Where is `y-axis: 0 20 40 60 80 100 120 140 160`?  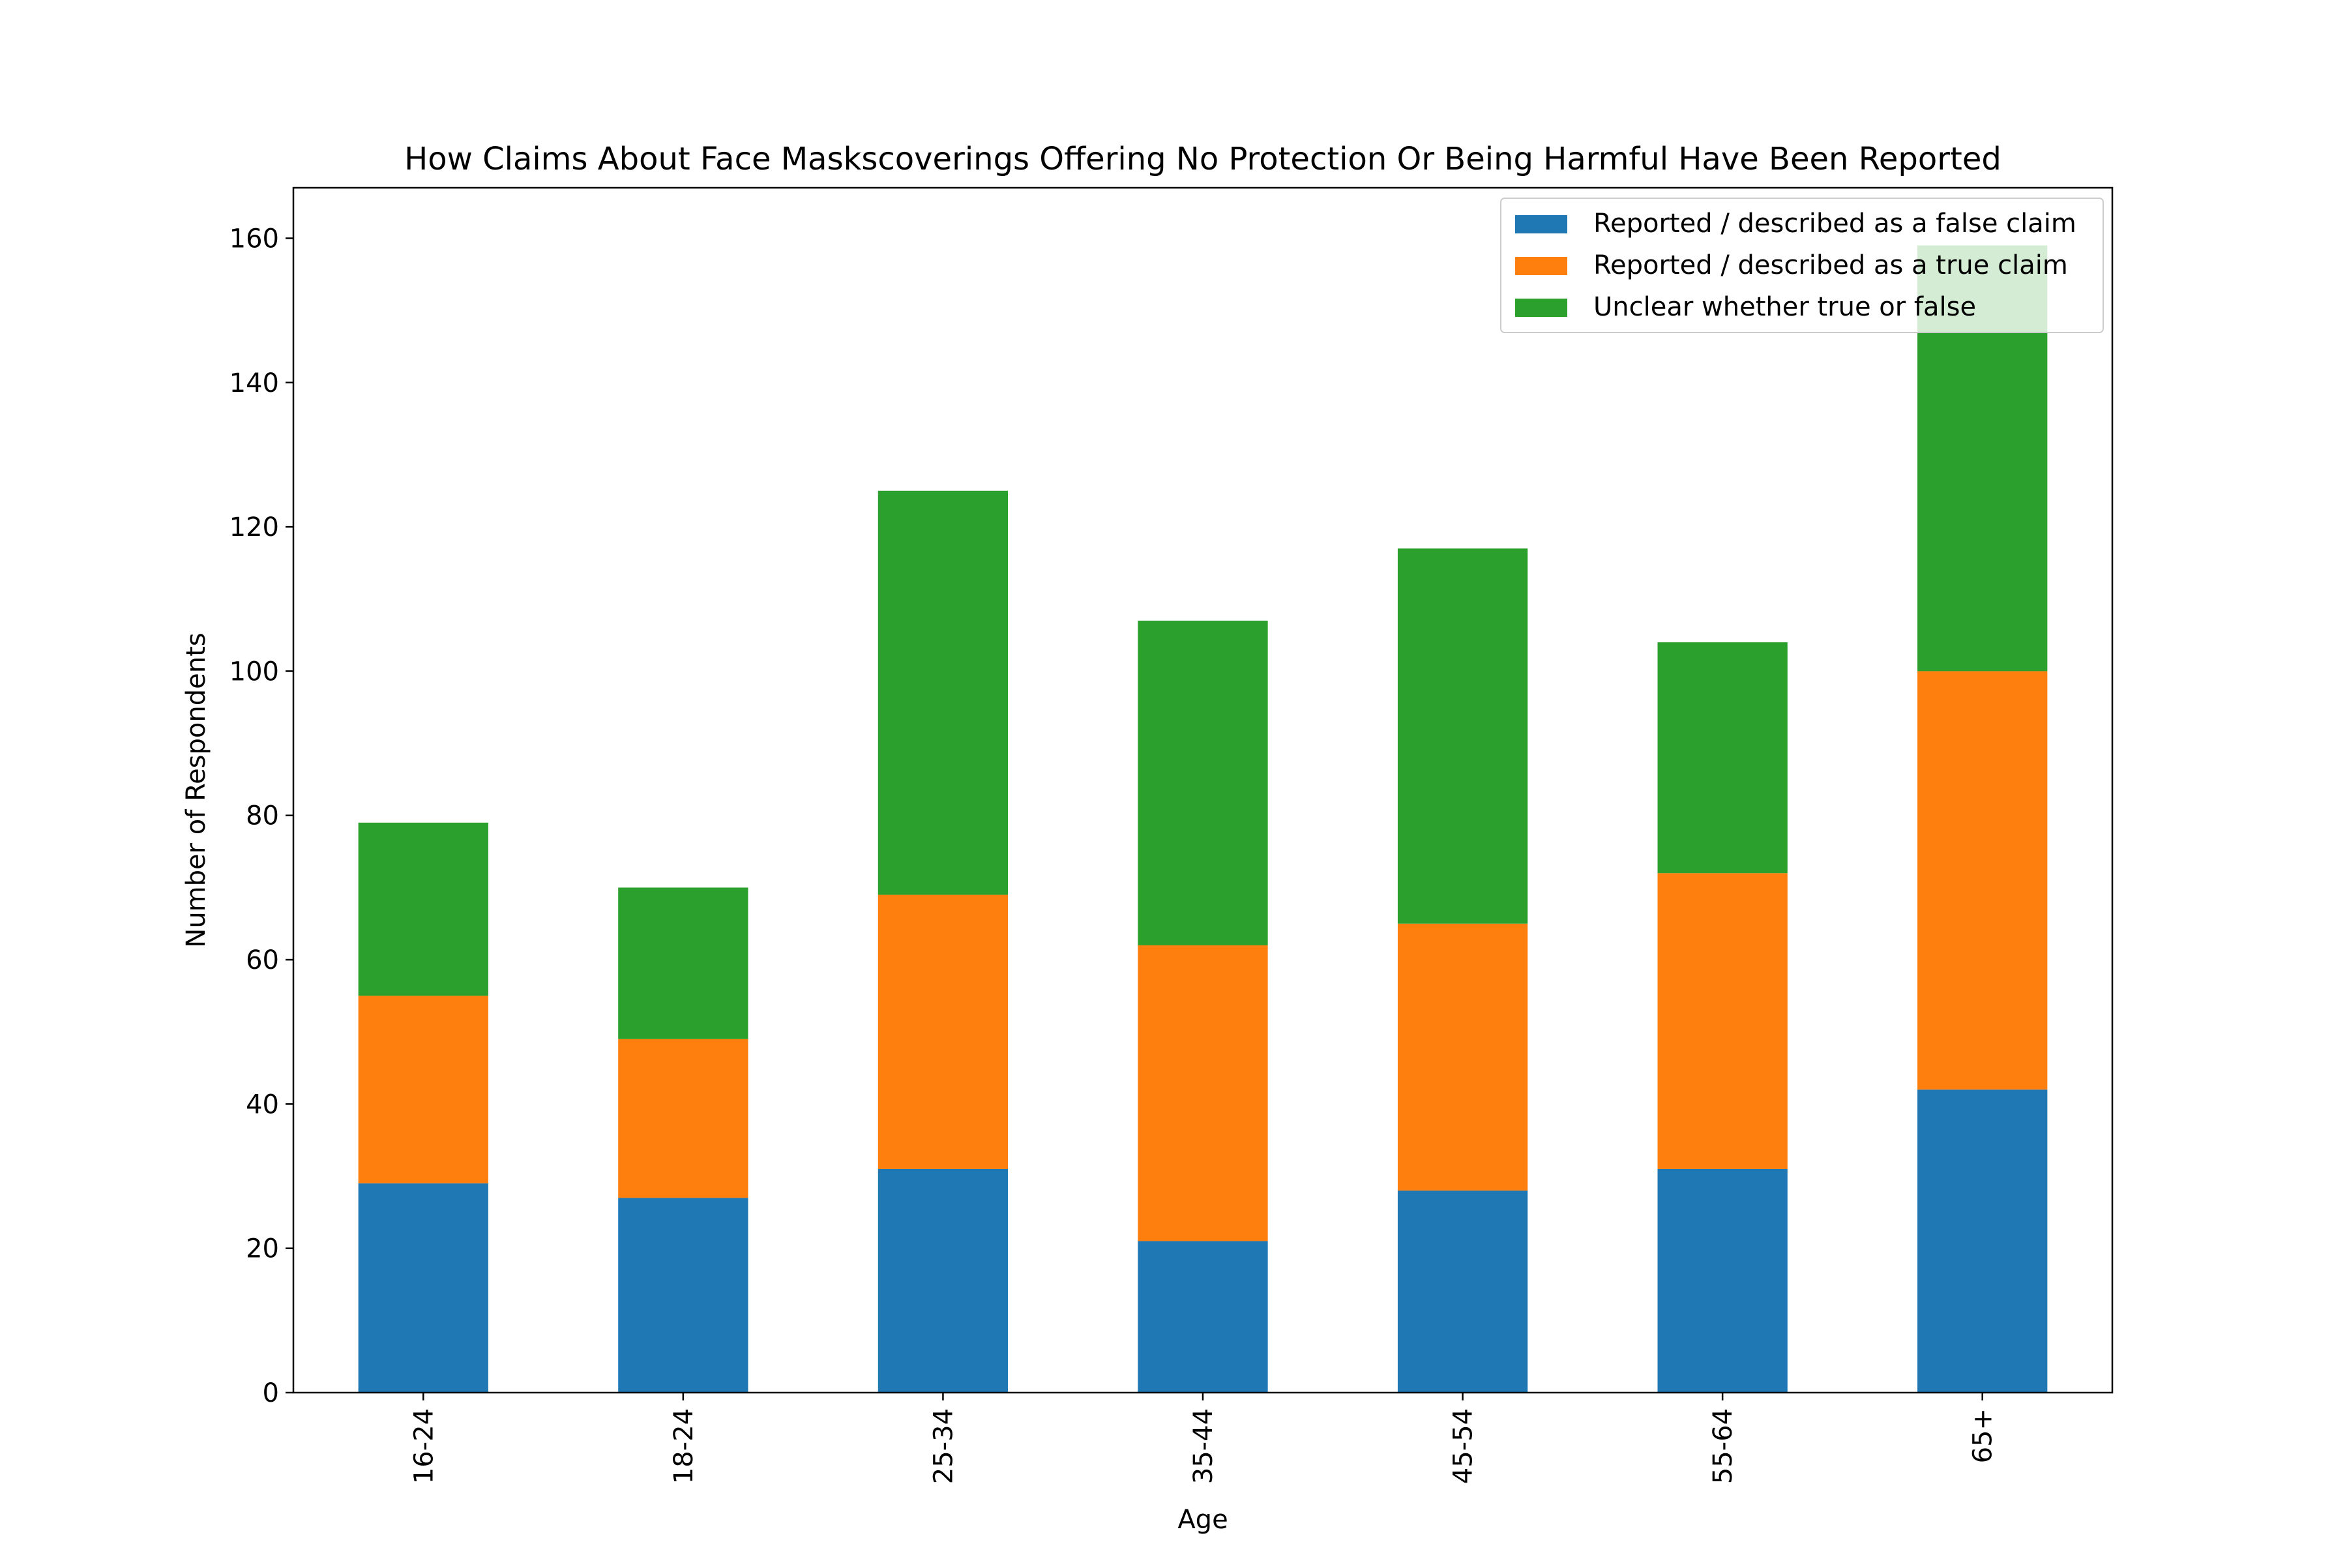 y-axis: 0 20 40 60 80 100 120 140 160 is located at coordinates (261, 816).